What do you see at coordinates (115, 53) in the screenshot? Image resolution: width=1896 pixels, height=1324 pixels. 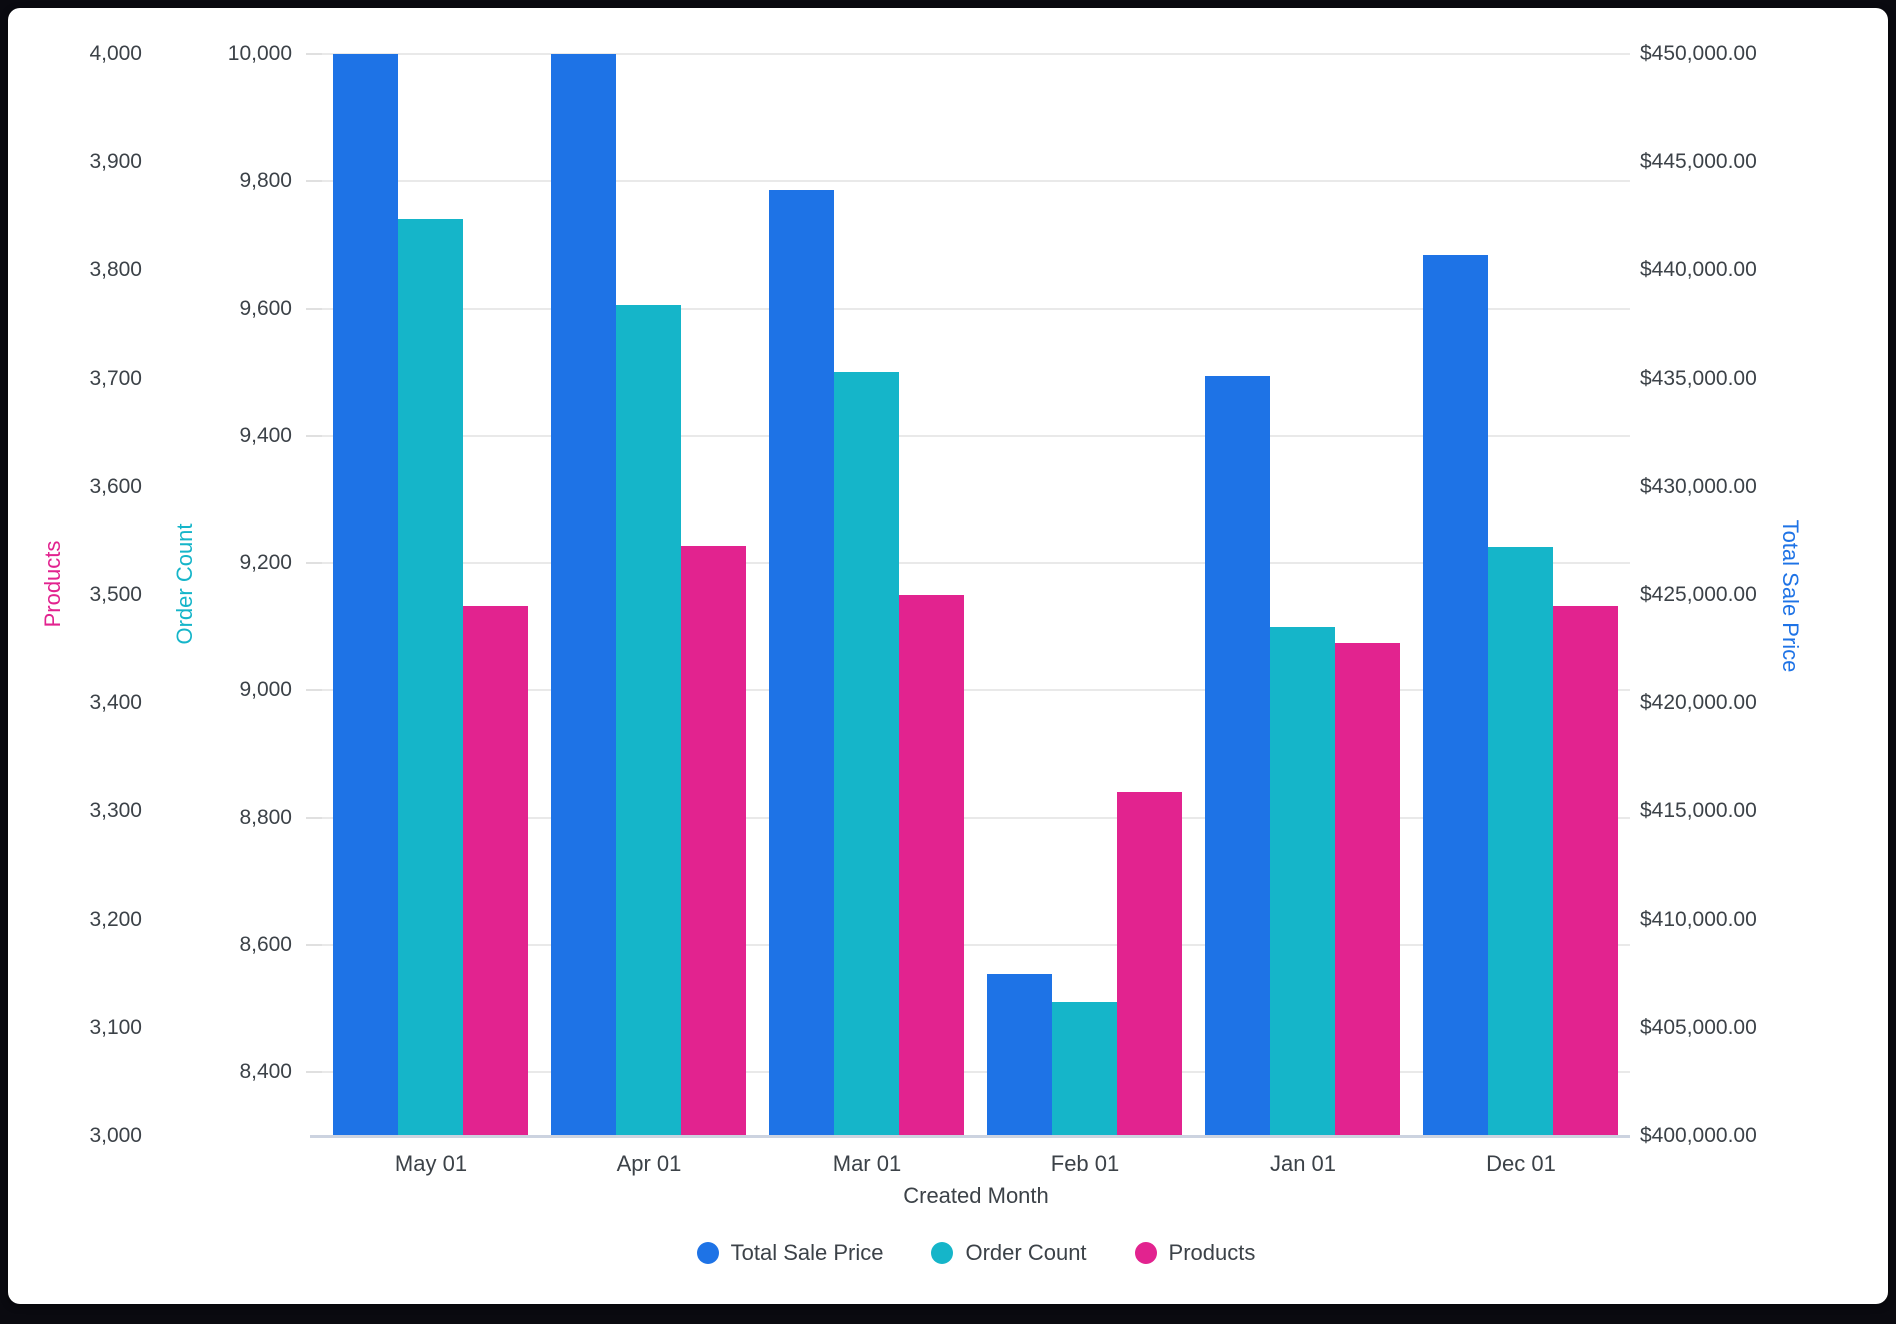 I see `products-tick-label: 4,000` at bounding box center [115, 53].